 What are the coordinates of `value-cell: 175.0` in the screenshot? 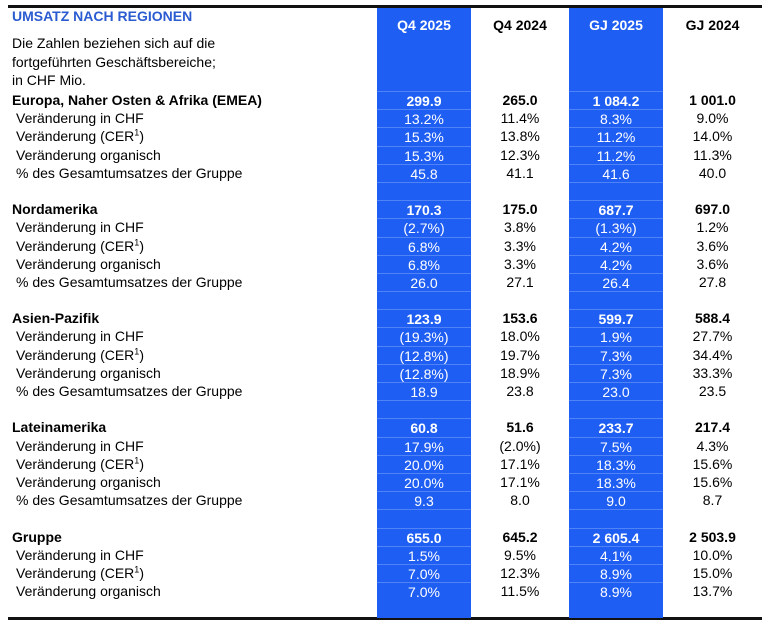 It's located at (520, 209).